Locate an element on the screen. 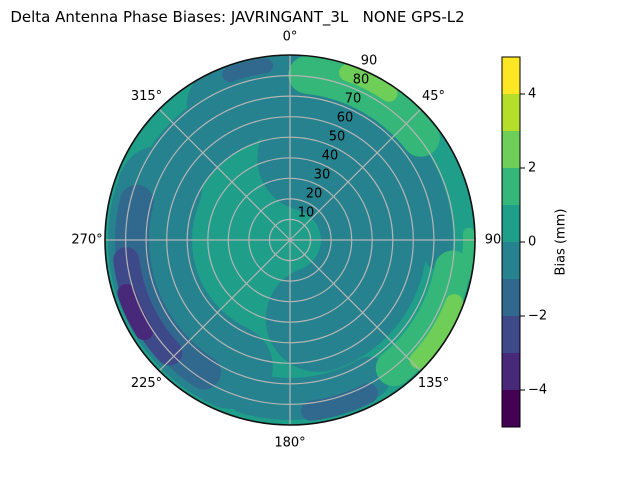  colorbar-tick-0: 0 is located at coordinates (532, 242).